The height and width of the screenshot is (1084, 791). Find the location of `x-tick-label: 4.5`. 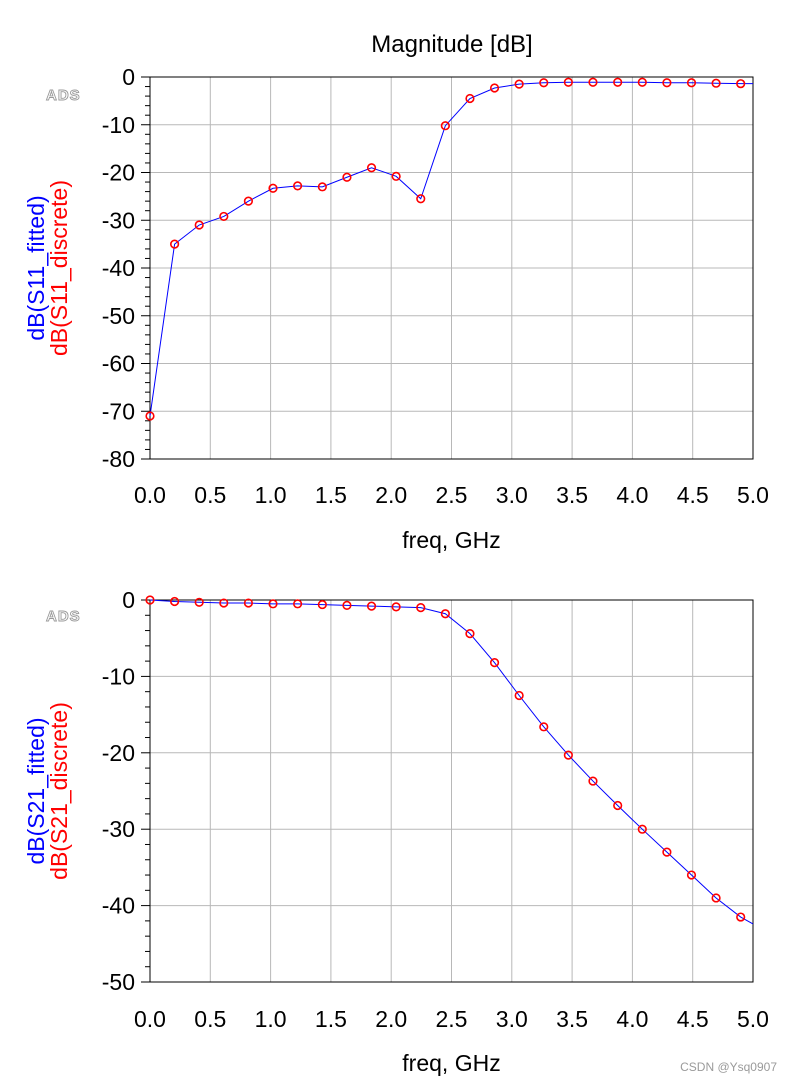

x-tick-label: 4.5 is located at coordinates (693, 495).